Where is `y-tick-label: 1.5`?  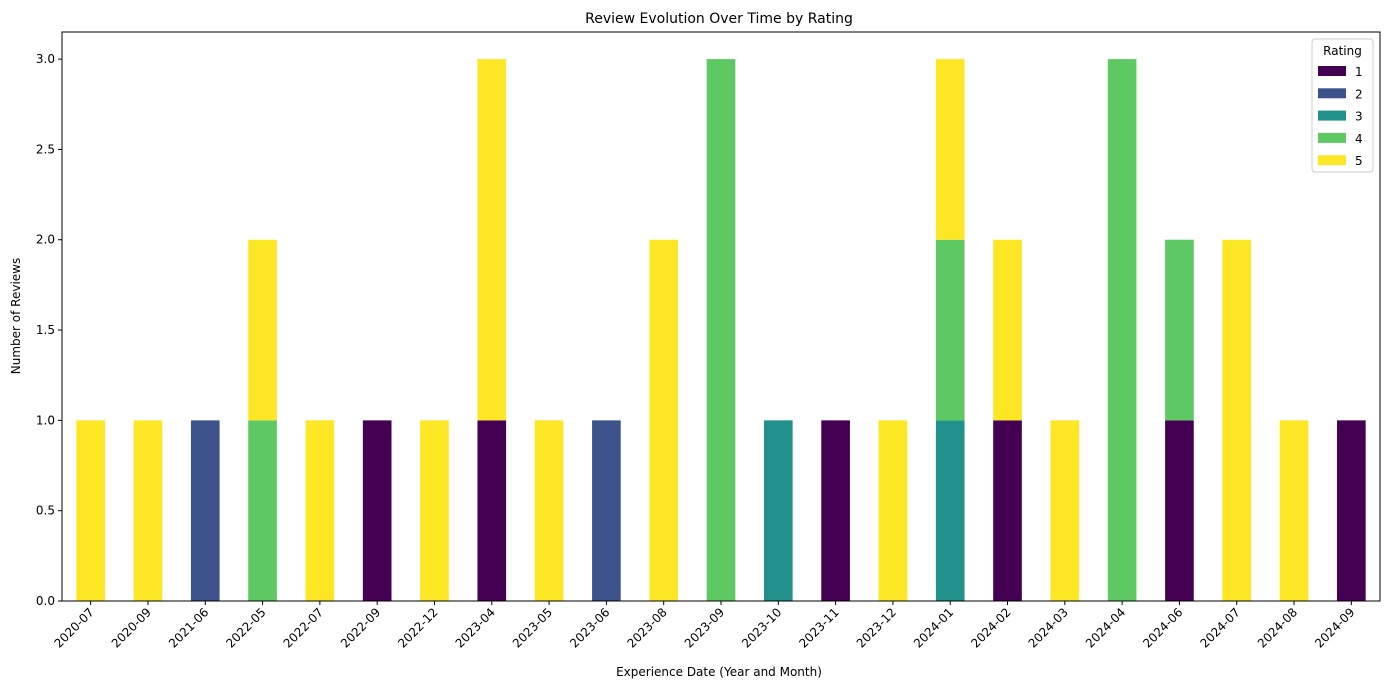
y-tick-label: 1.5 is located at coordinates (45, 330).